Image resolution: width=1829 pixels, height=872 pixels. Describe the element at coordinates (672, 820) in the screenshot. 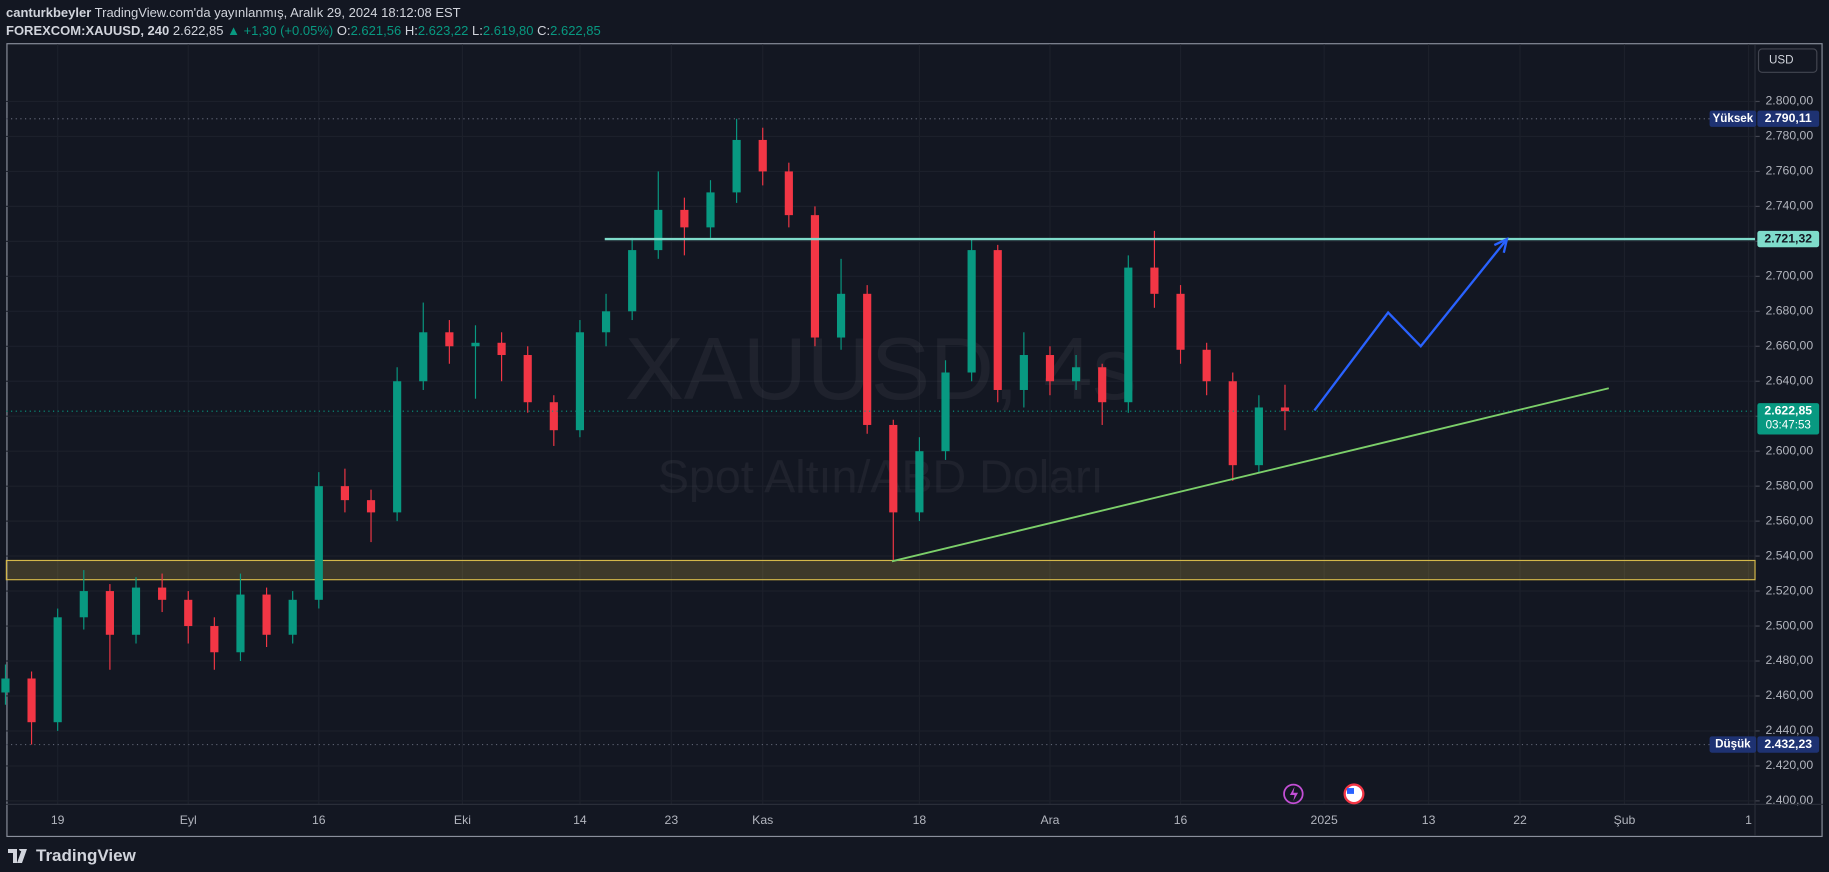

I see `x-tick-label: 23` at that location.